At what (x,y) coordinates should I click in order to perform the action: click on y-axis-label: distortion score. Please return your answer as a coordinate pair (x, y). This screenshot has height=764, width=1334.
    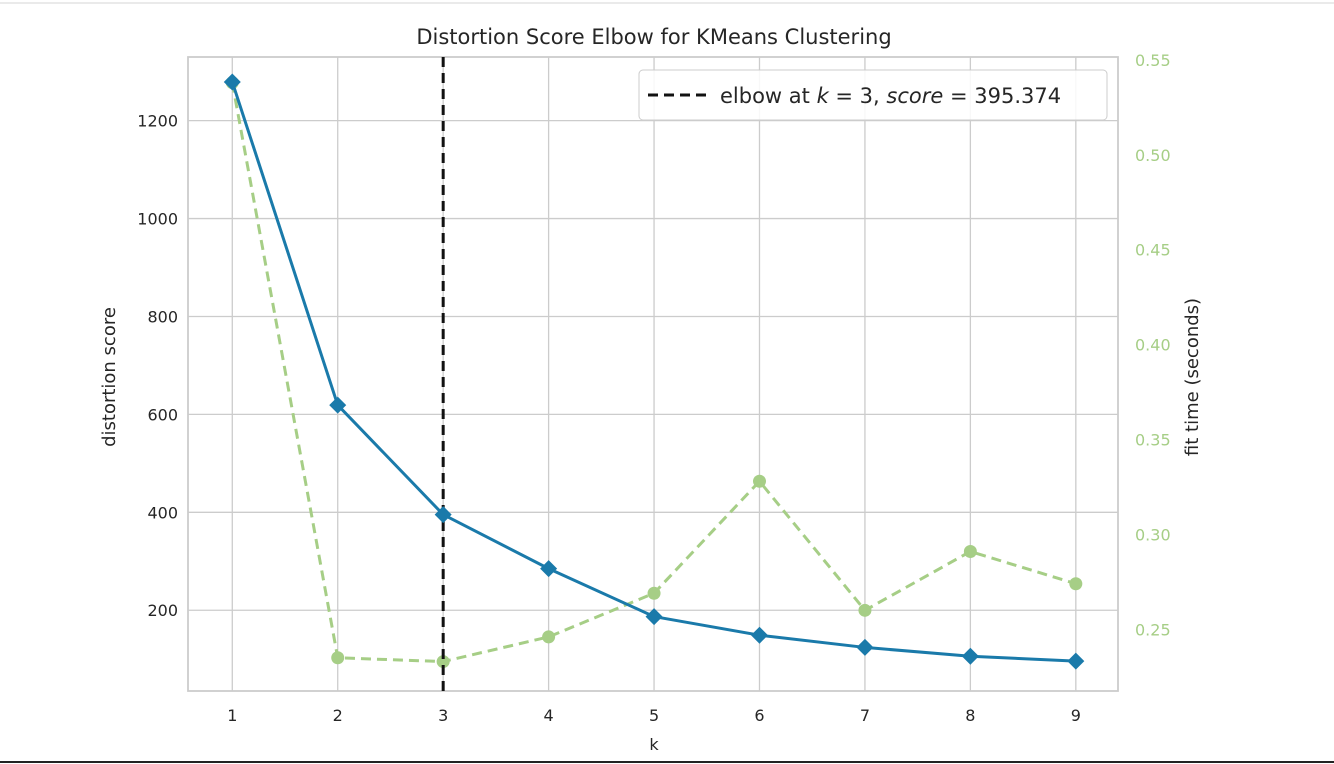
    Looking at the image, I should click on (109, 377).